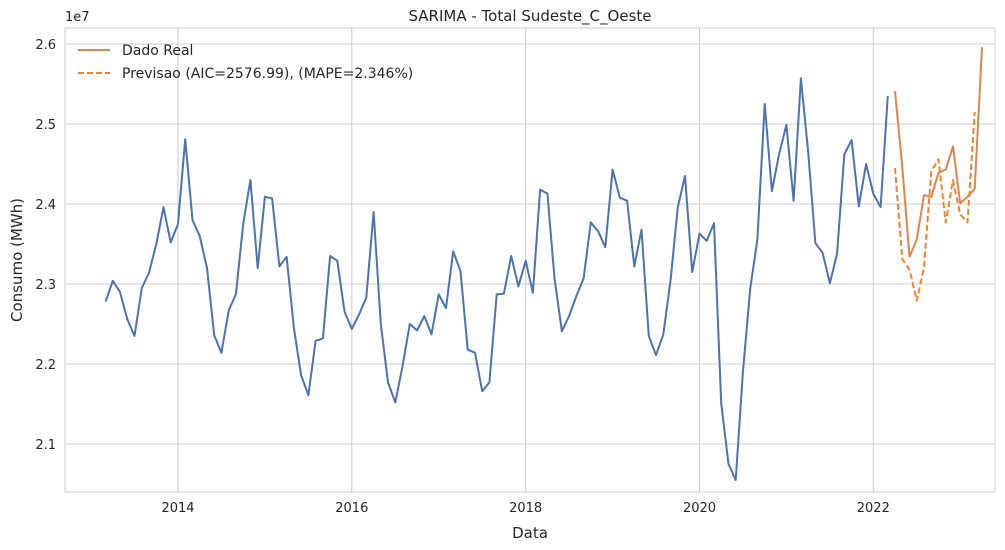  What do you see at coordinates (530, 533) in the screenshot?
I see `x-axis-label: Data` at bounding box center [530, 533].